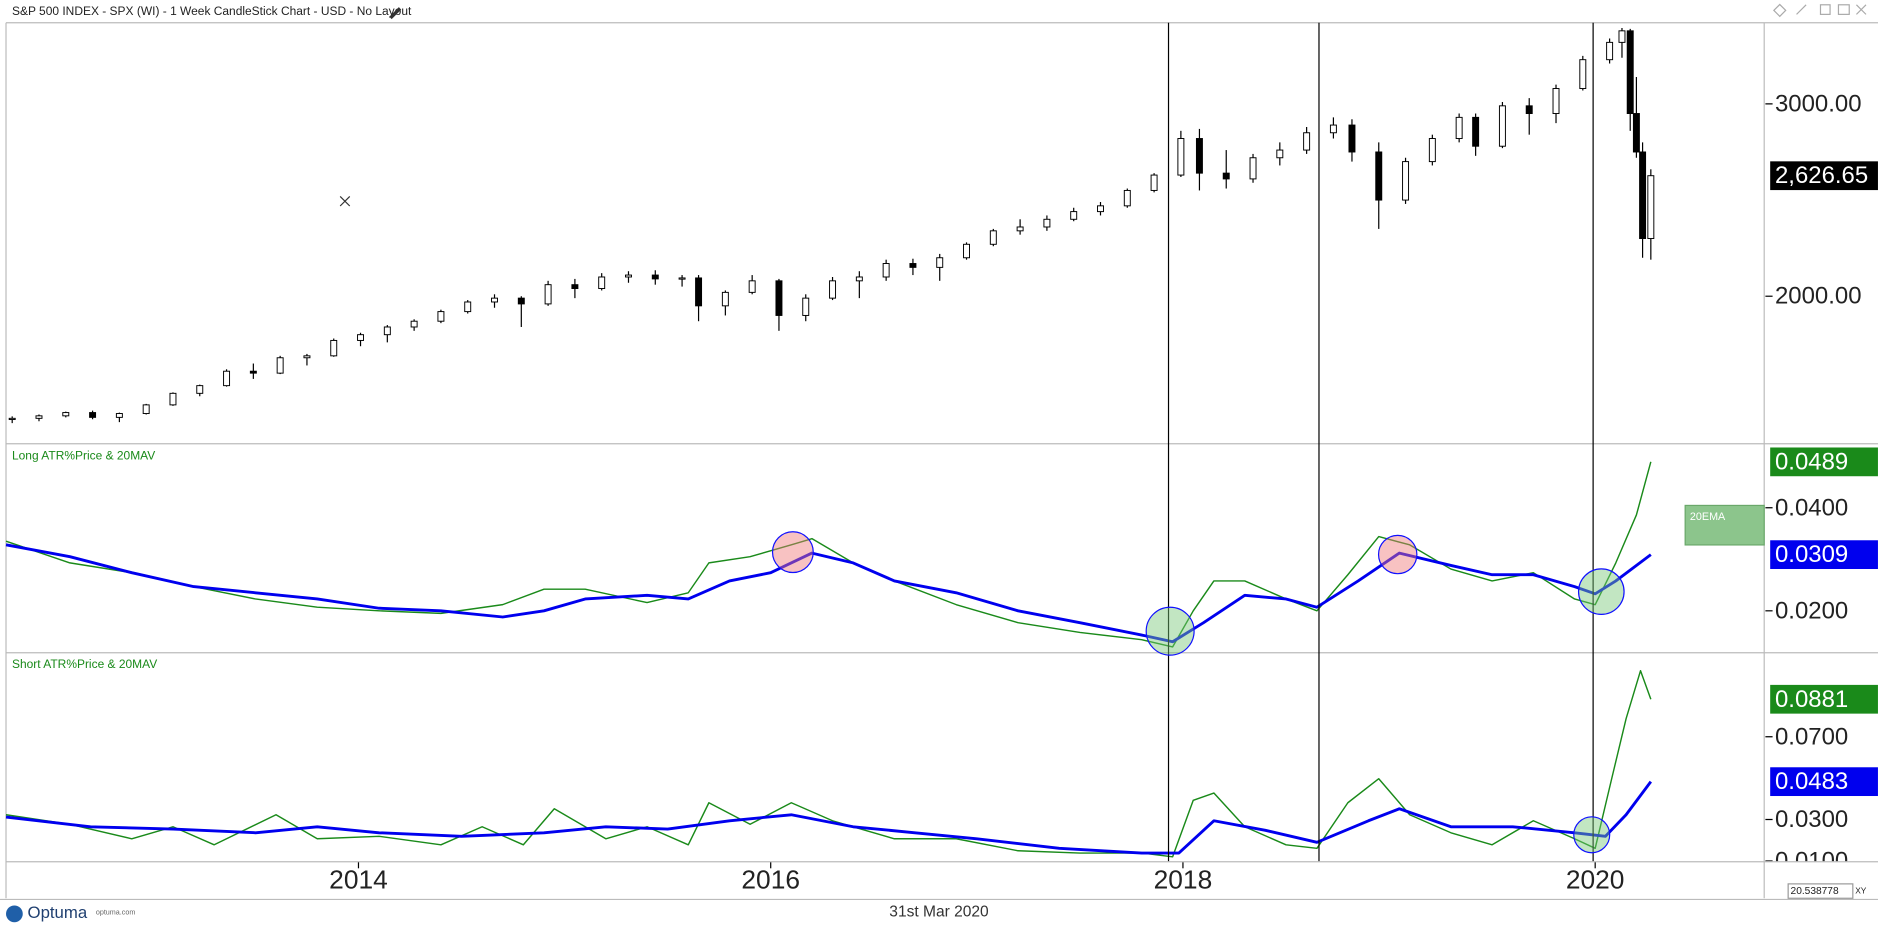 The height and width of the screenshot is (927, 1878). Describe the element at coordinates (395, 13) in the screenshot. I see `edit-icon` at that location.